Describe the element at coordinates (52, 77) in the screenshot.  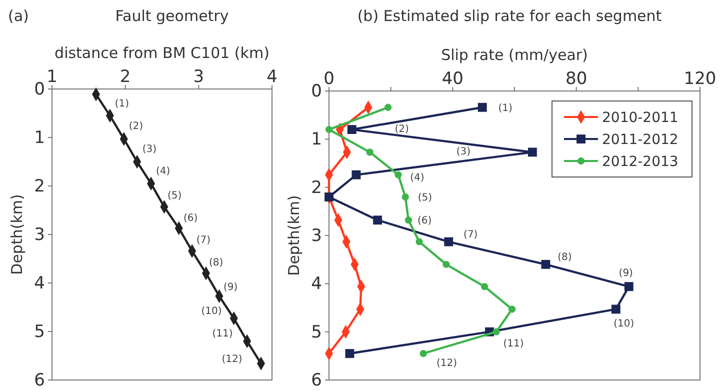
I see `x-tick-label: 1` at that location.